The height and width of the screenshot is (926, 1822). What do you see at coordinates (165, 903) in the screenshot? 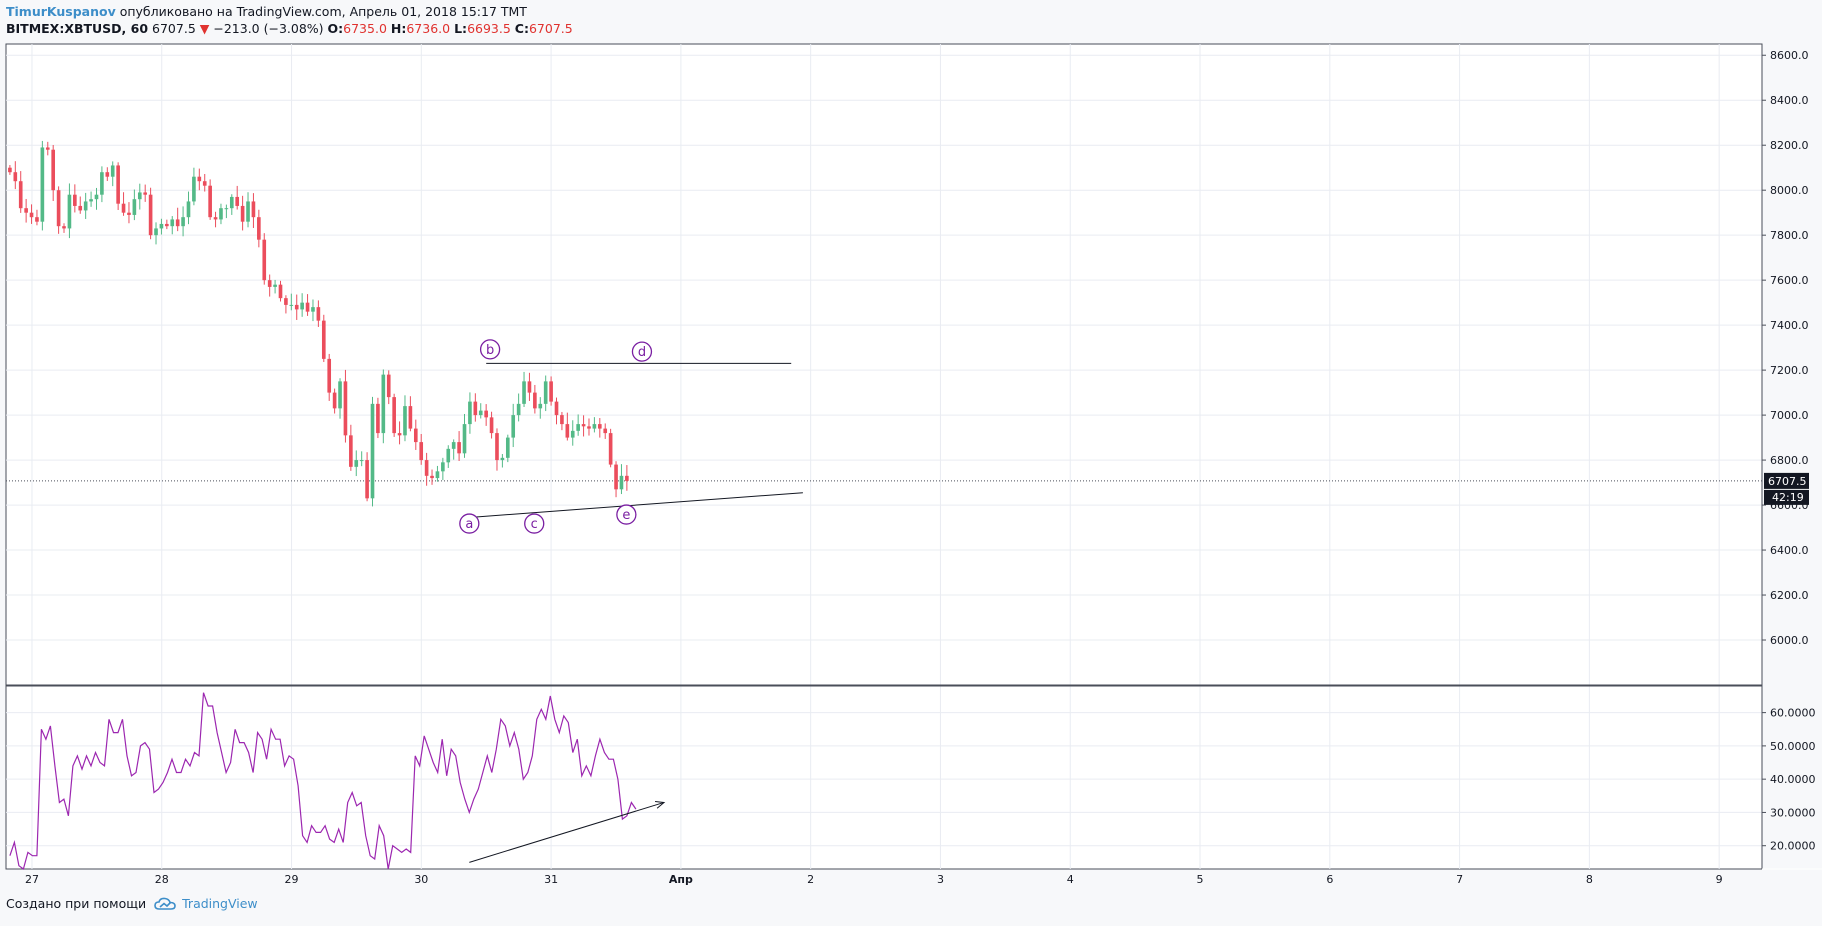
I see `cloud-icon` at bounding box center [165, 903].